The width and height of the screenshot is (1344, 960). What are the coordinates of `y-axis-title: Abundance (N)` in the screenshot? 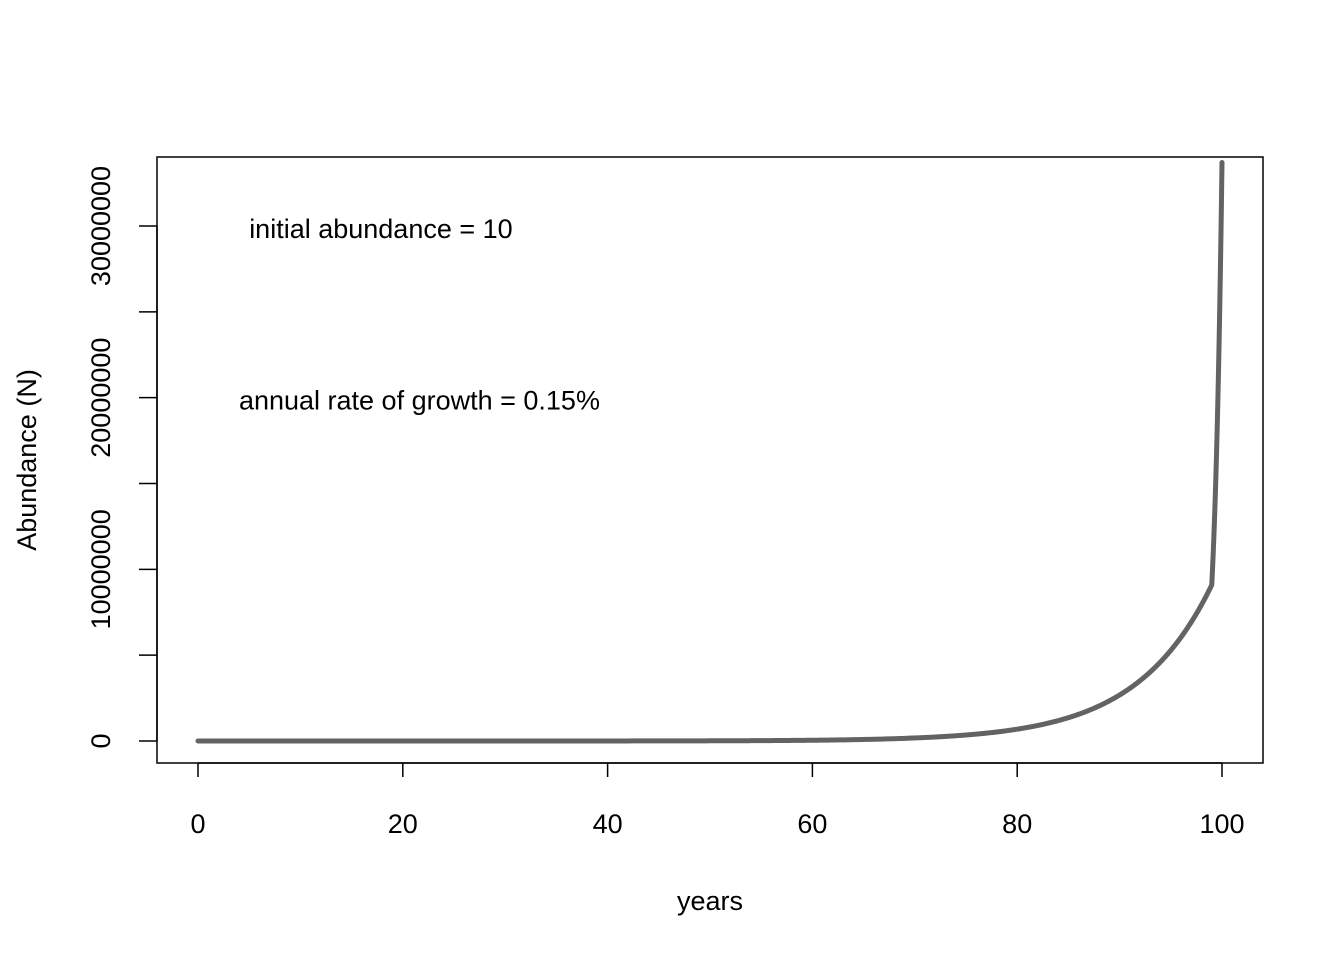 It's located at (27, 460).